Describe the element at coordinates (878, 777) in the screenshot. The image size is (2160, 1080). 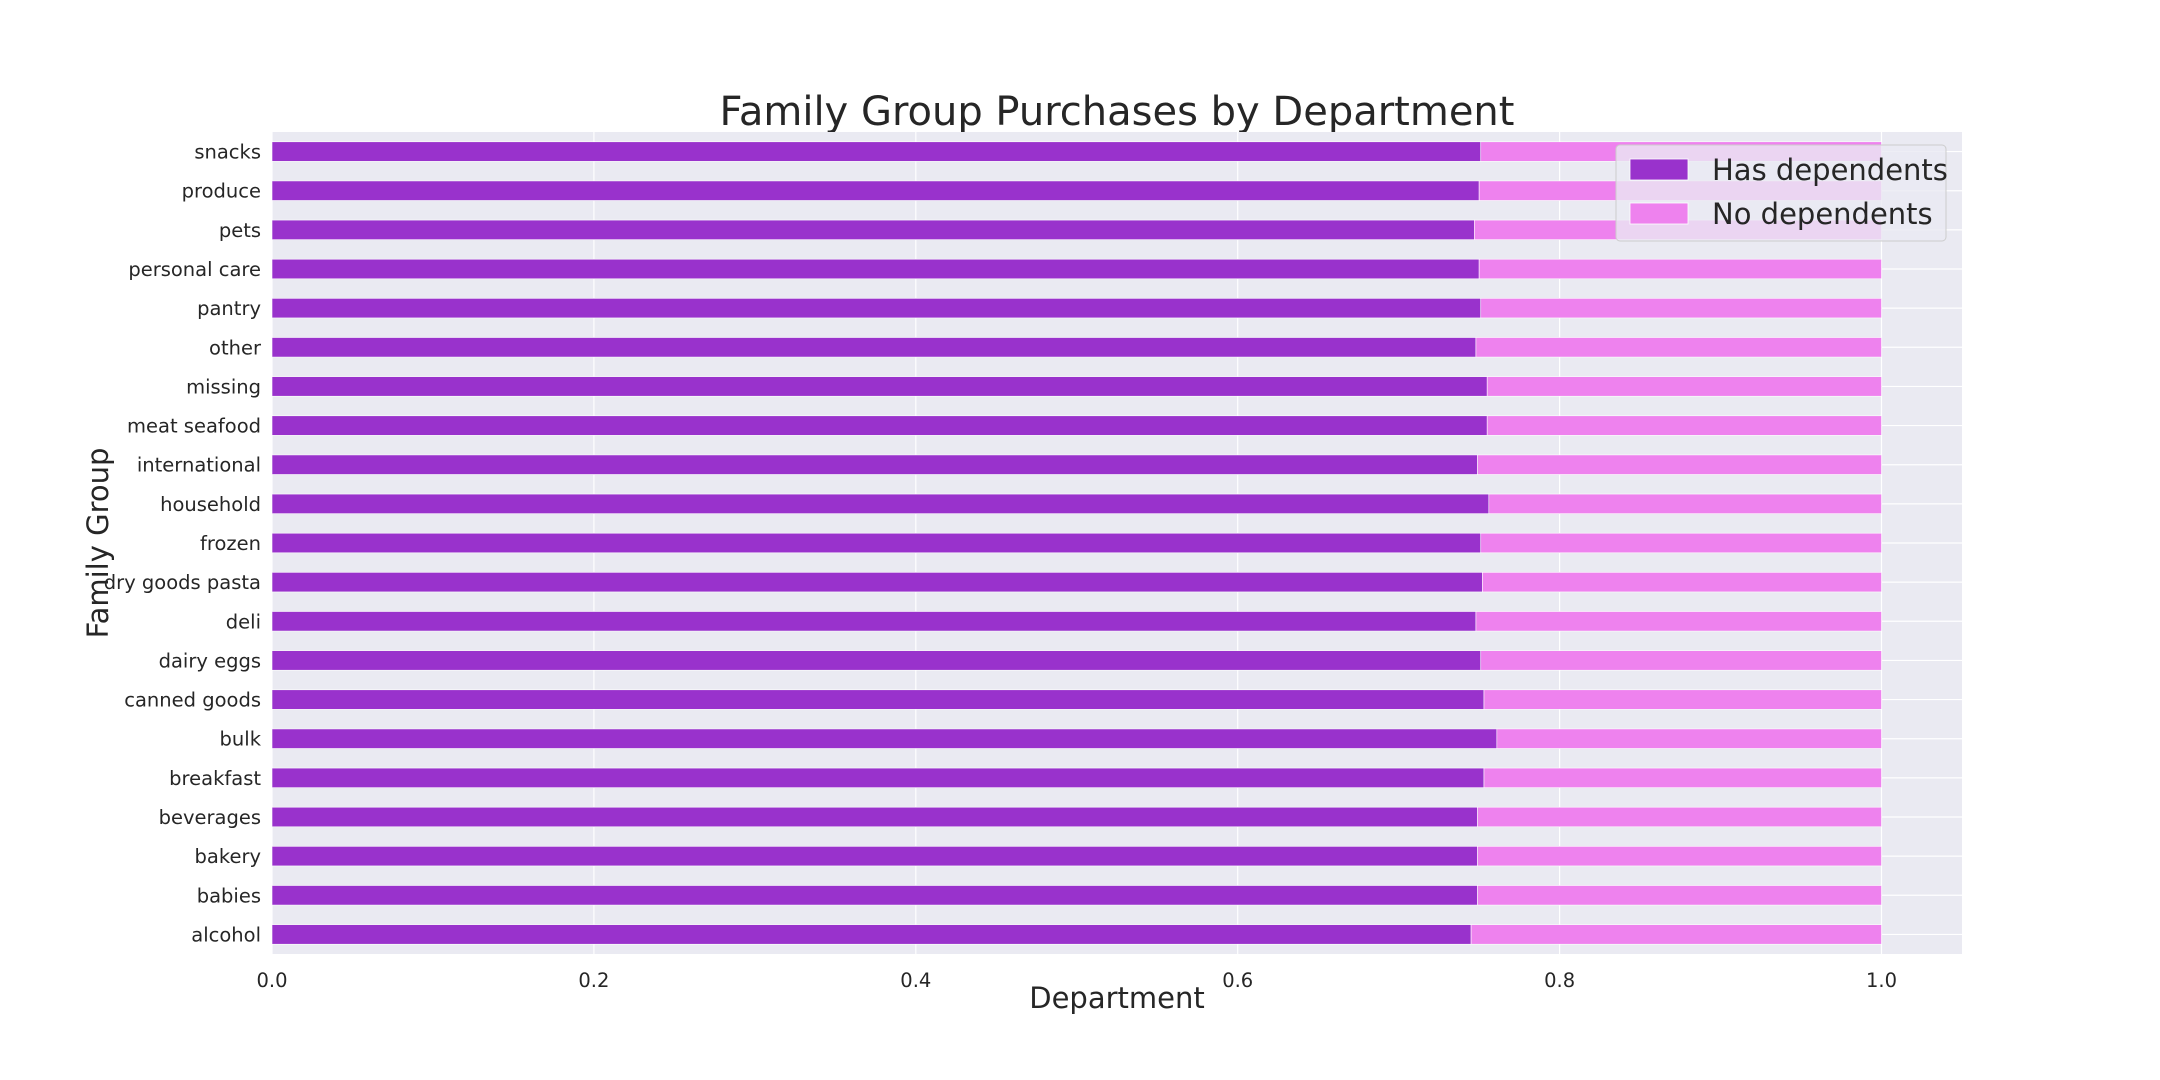
I see `bar-breakfast-has-dependents` at that location.